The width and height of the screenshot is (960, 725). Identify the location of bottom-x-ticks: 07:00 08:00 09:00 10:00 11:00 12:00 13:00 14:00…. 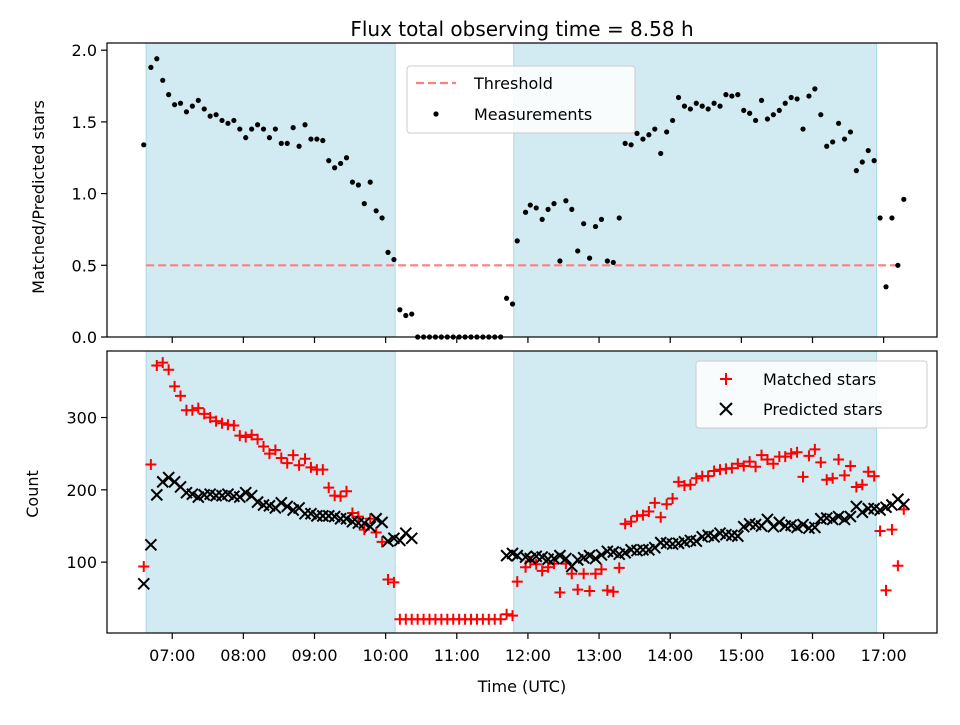
(528, 649).